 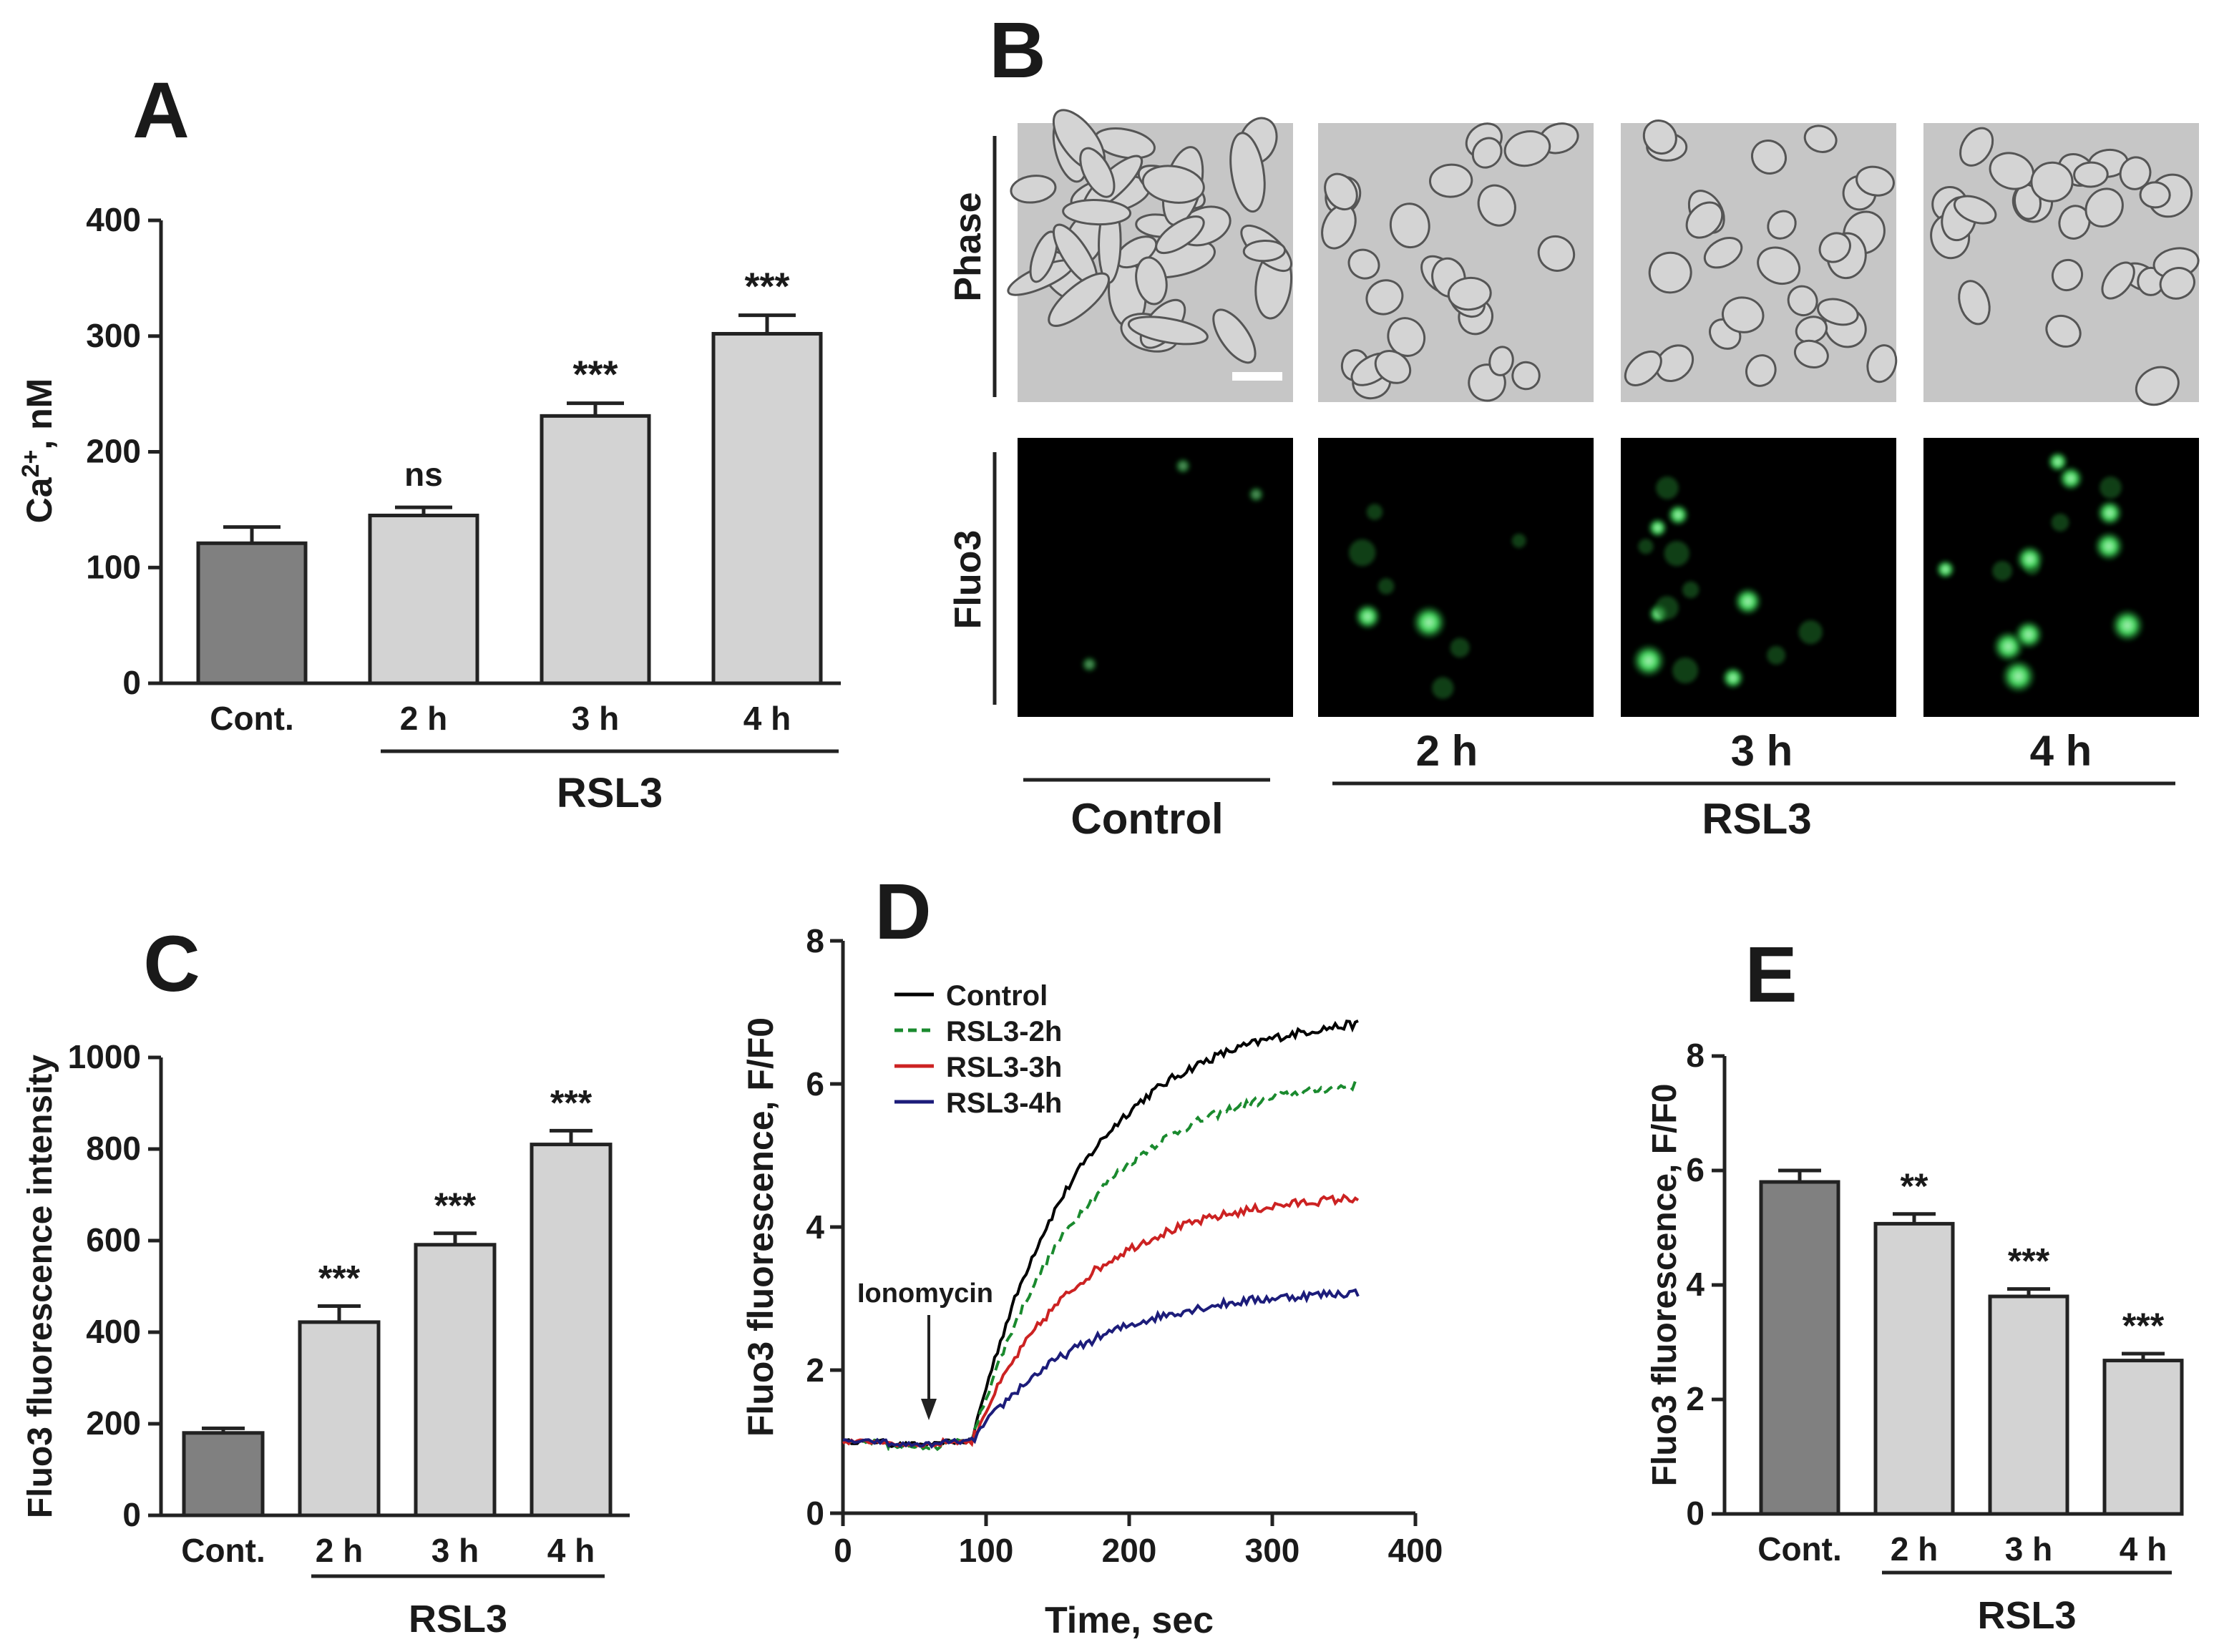 What do you see at coordinates (423, 474) in the screenshot?
I see `significance-label: ns` at bounding box center [423, 474].